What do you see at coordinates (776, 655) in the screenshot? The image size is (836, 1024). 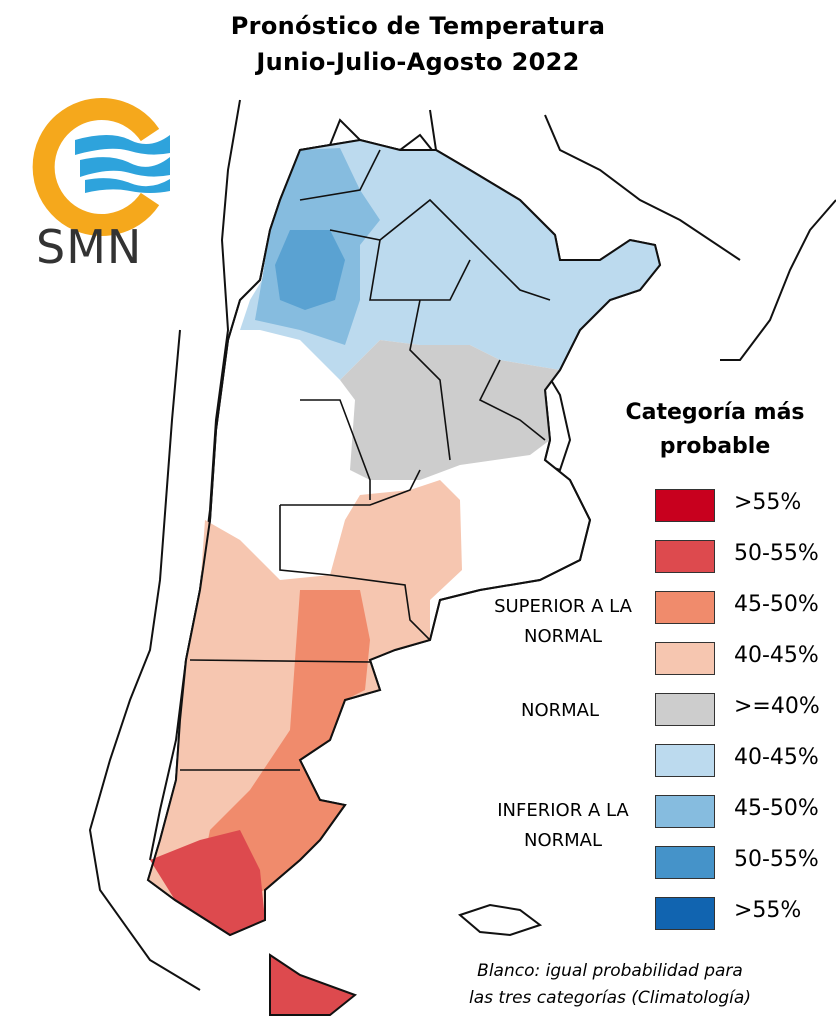 I see `legend-label-superior-40-45: 40-45%` at bounding box center [776, 655].